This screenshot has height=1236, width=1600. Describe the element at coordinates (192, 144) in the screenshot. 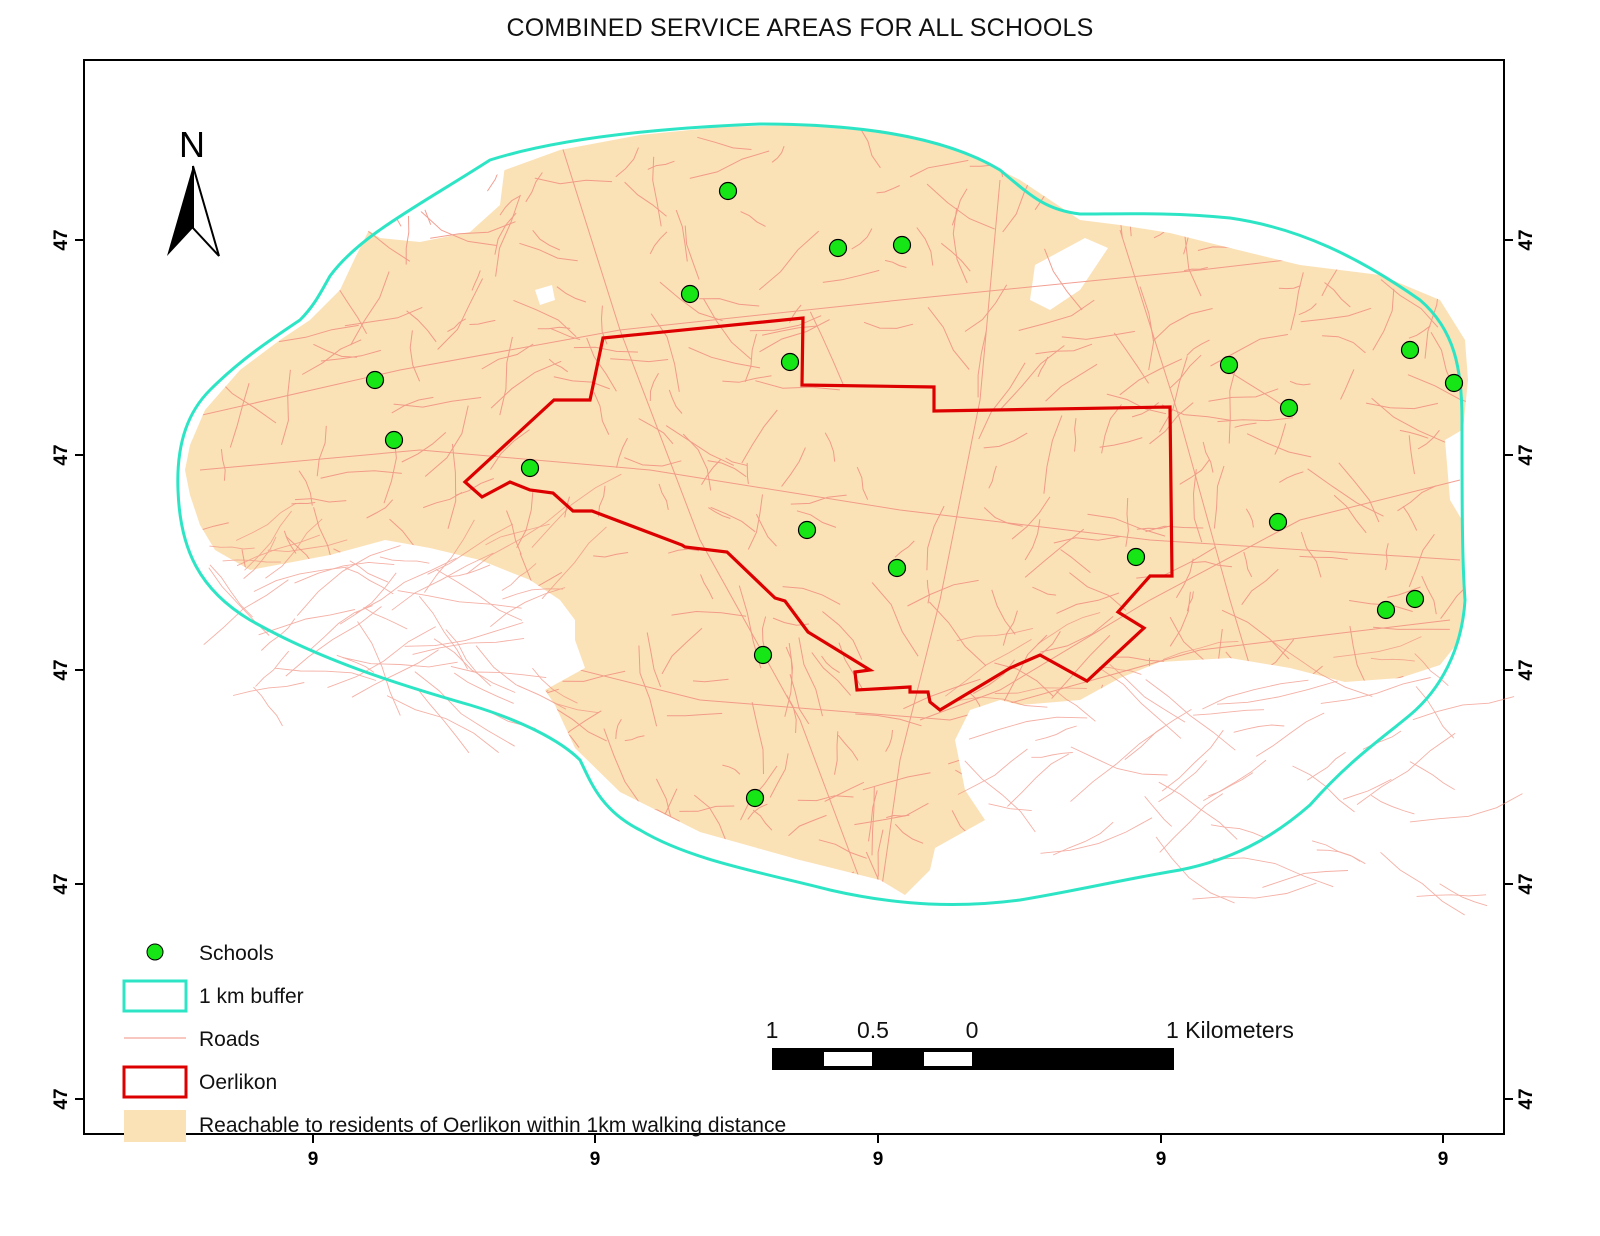

I see `north-arrow-letter: N` at that location.